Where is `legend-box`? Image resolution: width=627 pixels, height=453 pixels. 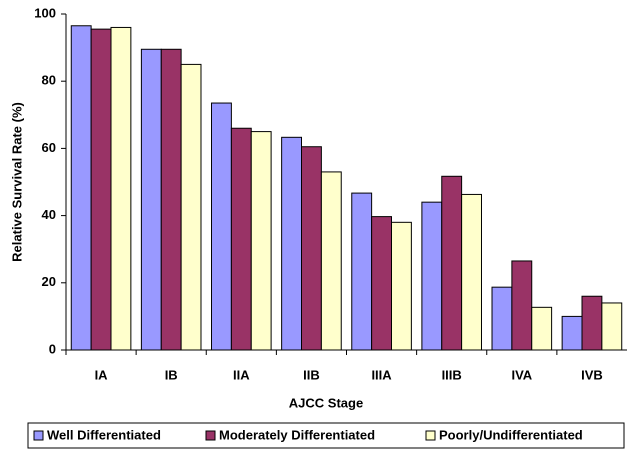
legend-box is located at coordinates (326, 435).